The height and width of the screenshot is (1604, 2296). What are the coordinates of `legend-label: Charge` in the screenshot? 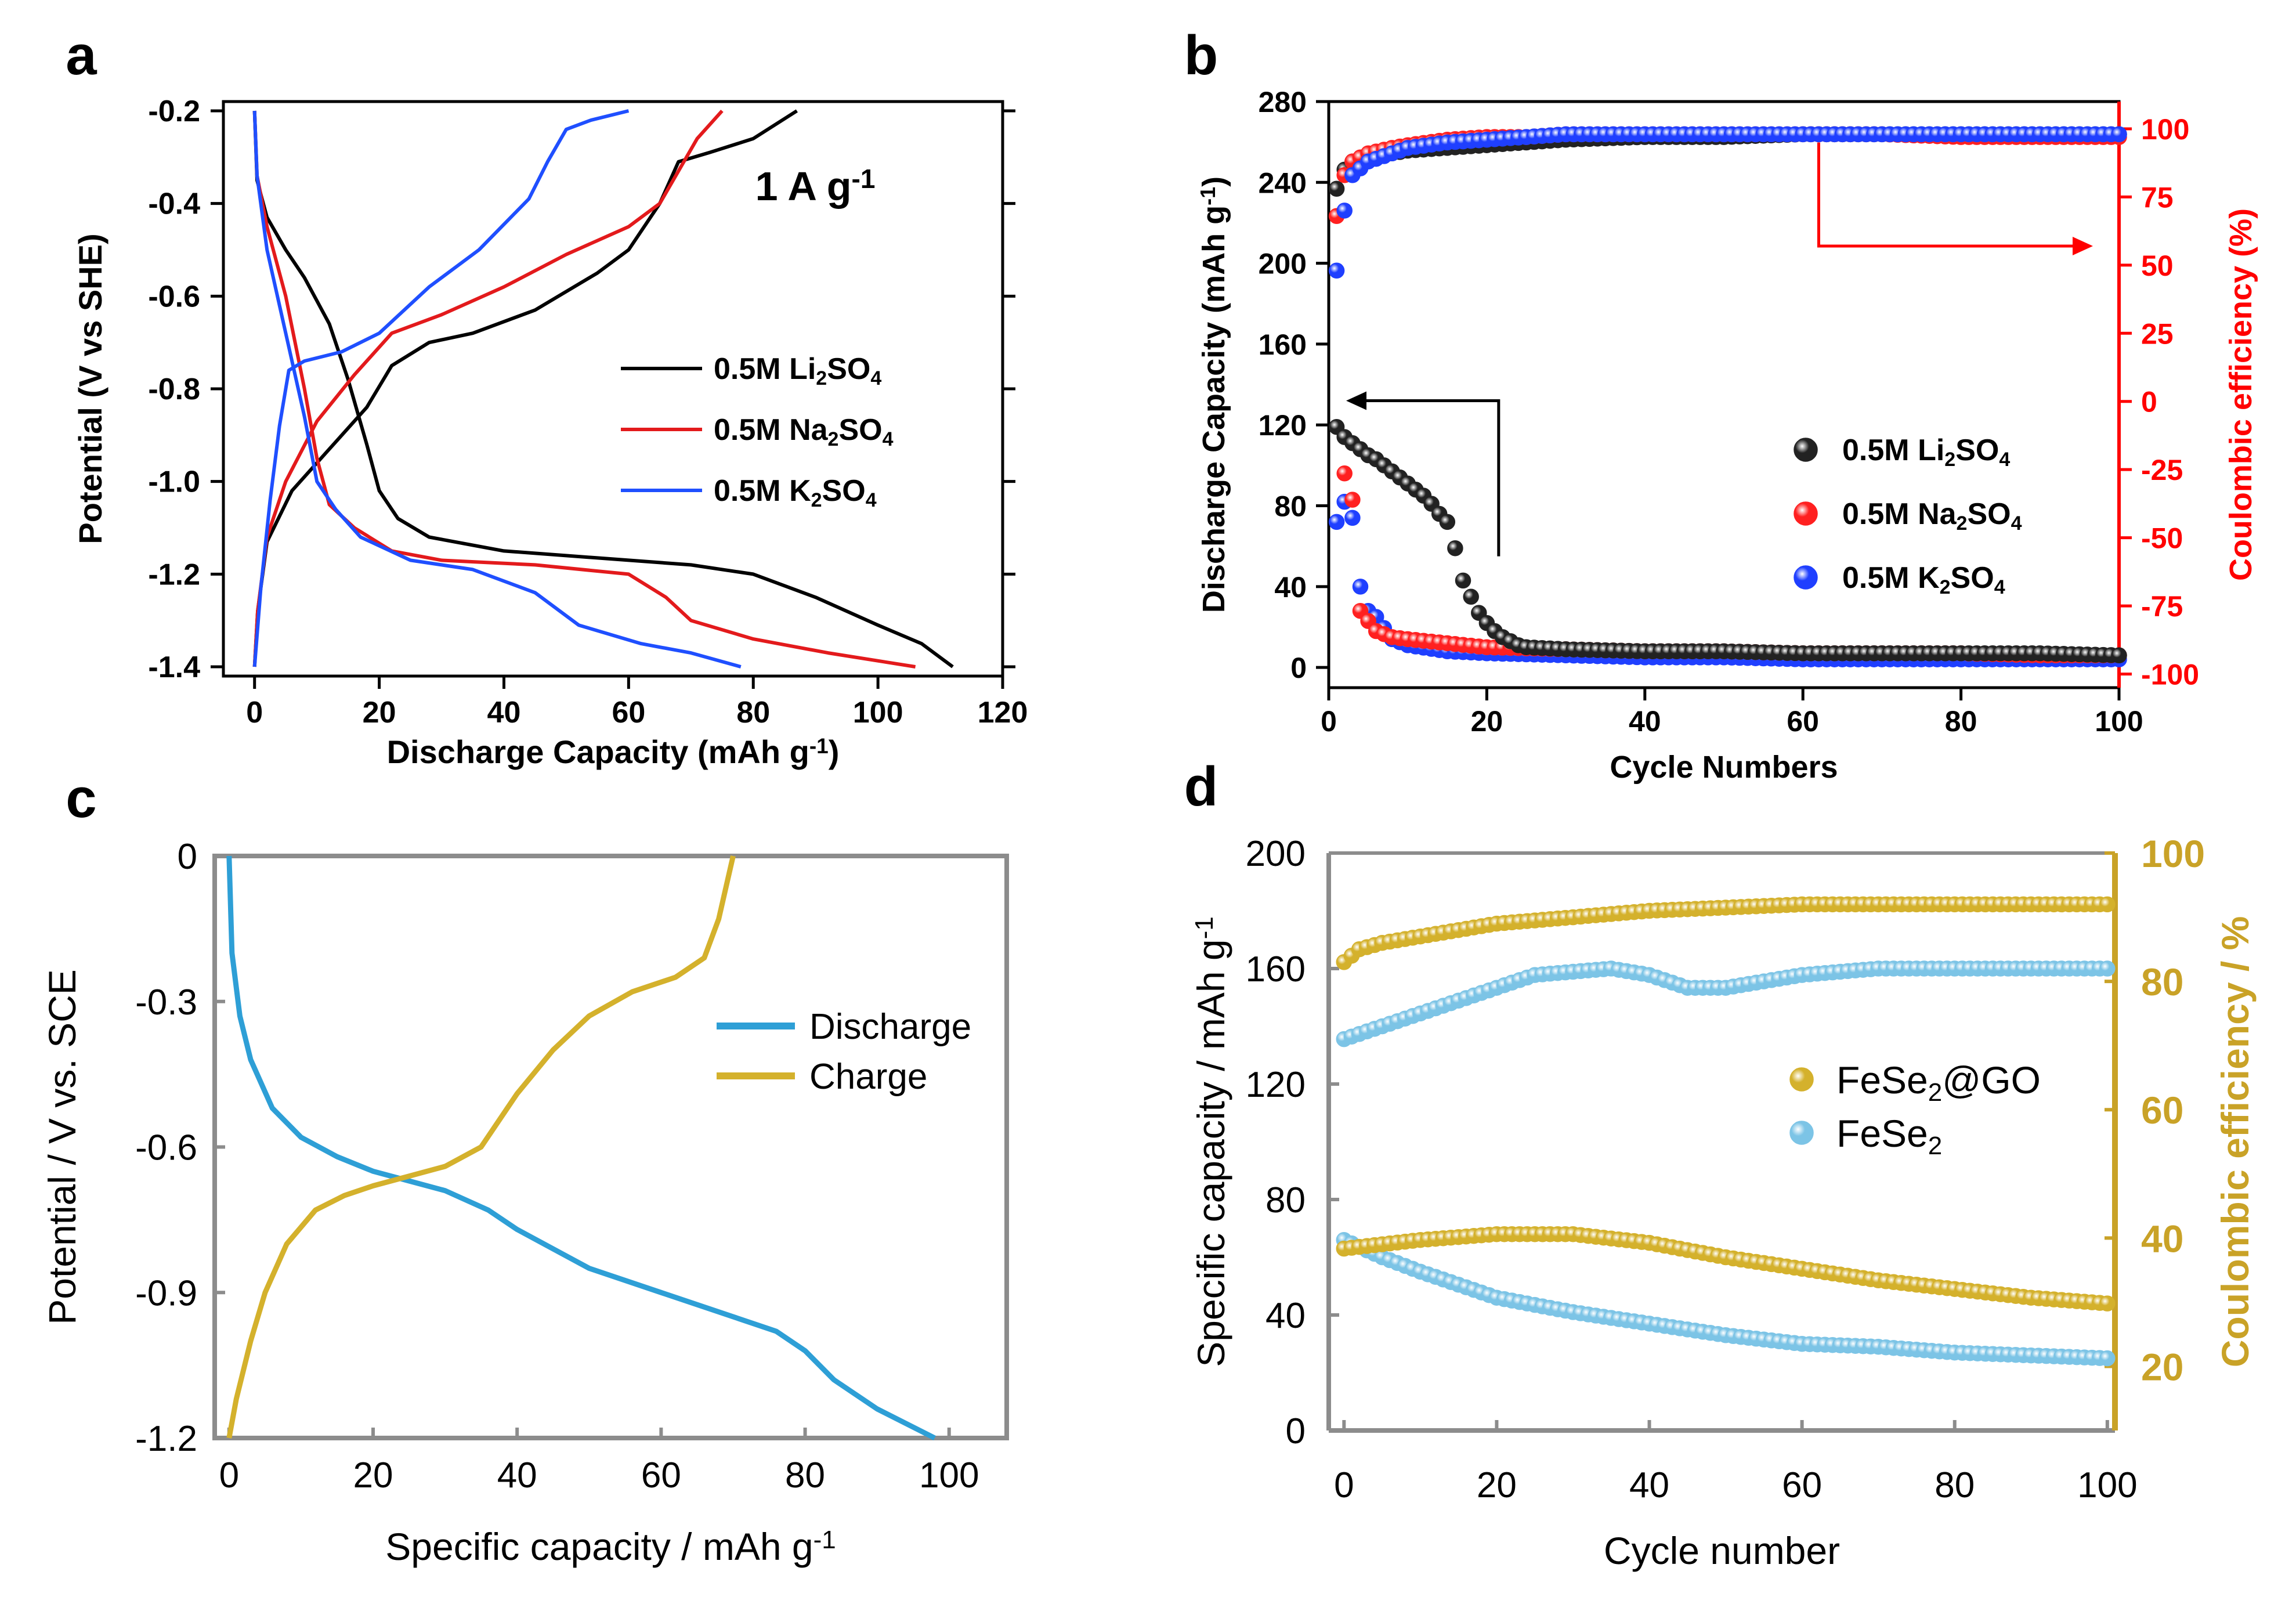 It's located at (868, 1077).